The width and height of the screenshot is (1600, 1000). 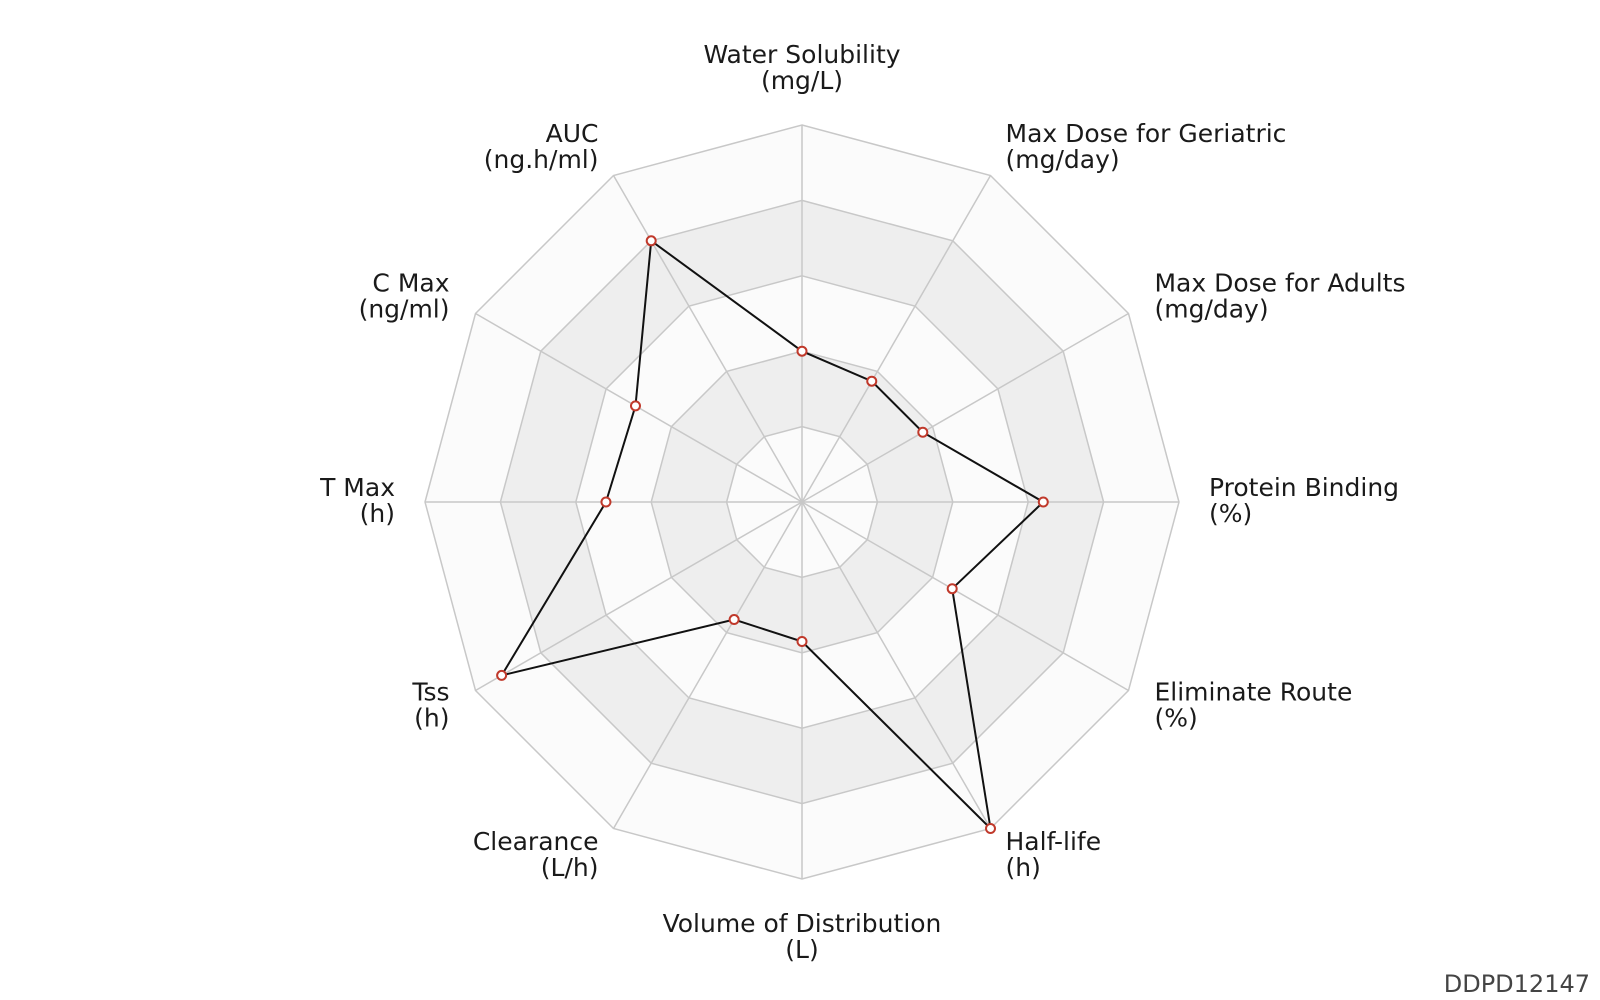 I want to click on axis-label-name: Protein Binding, so click(x=1304, y=487).